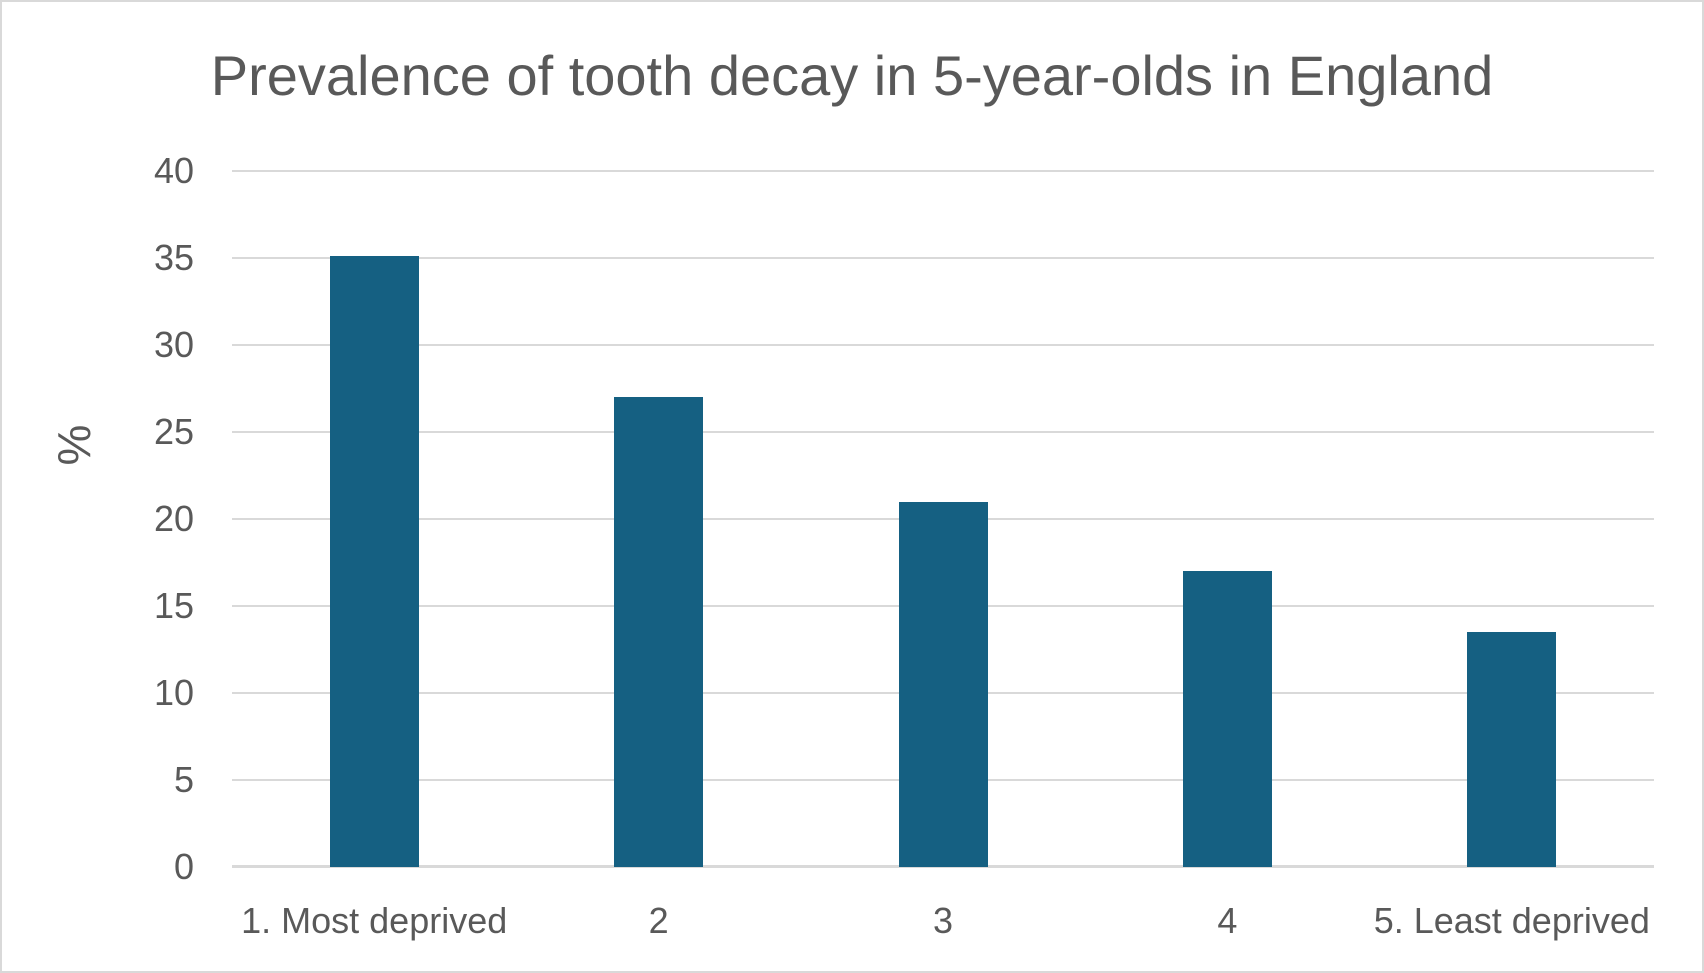 The width and height of the screenshot is (1704, 973). What do you see at coordinates (173, 257) in the screenshot?
I see `y-tick-label: 35` at bounding box center [173, 257].